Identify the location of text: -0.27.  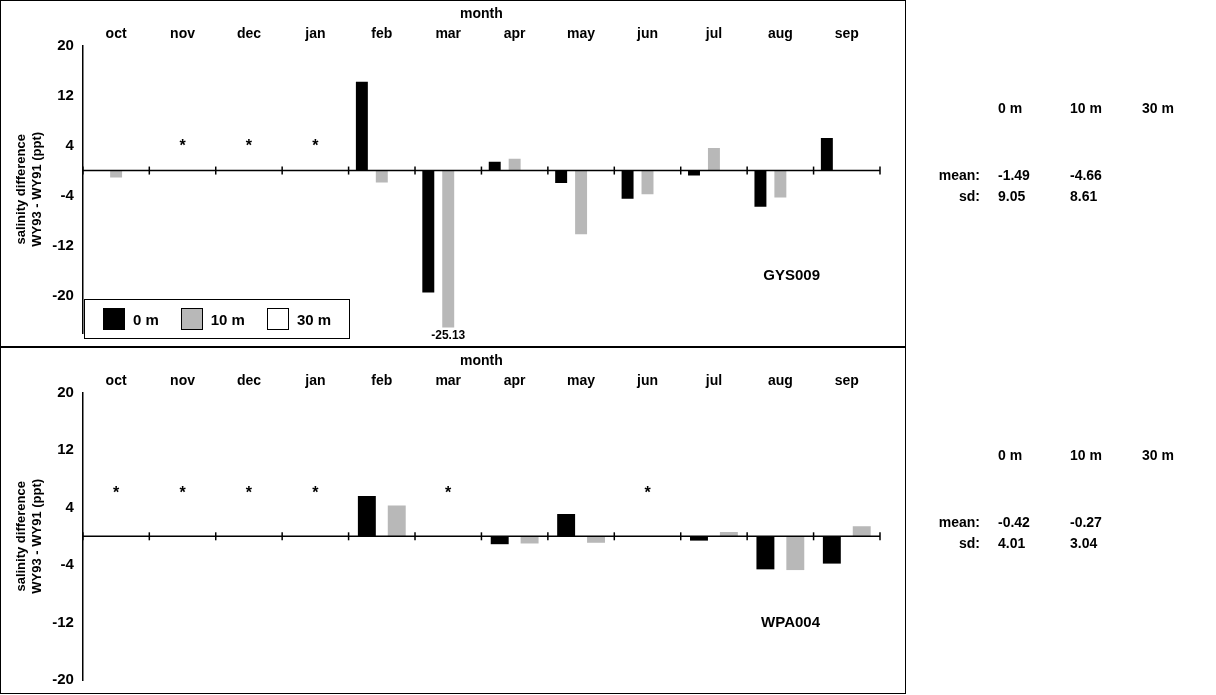
(1086, 522).